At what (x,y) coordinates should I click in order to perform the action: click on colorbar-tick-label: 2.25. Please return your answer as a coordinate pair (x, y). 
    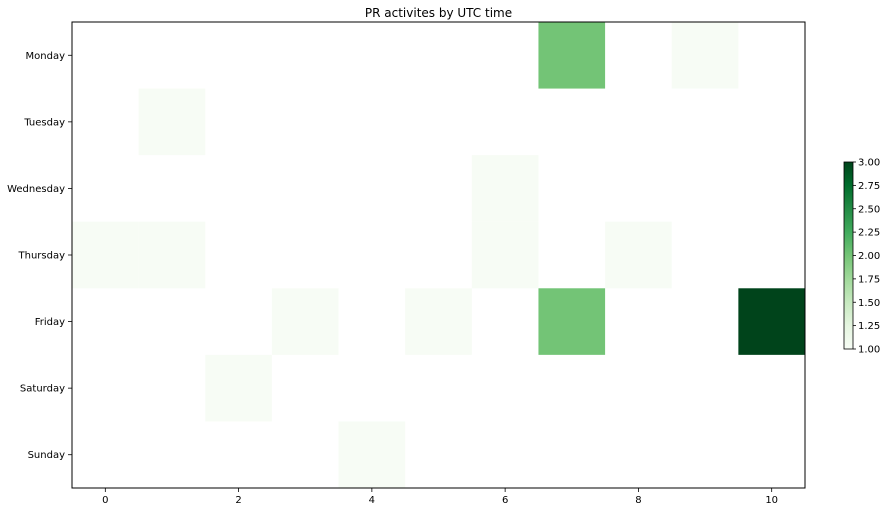
    Looking at the image, I should click on (869, 233).